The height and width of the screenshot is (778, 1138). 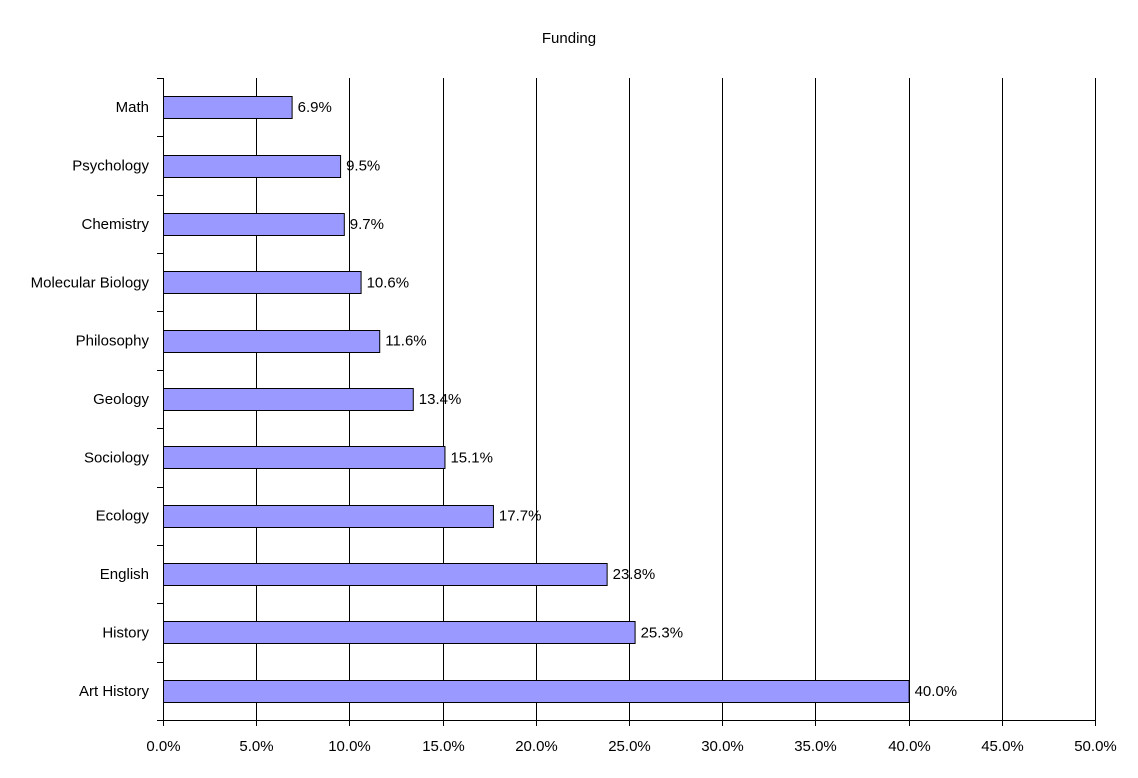 What do you see at coordinates (349, 746) in the screenshot?
I see `x-tick-label: 10.0%` at bounding box center [349, 746].